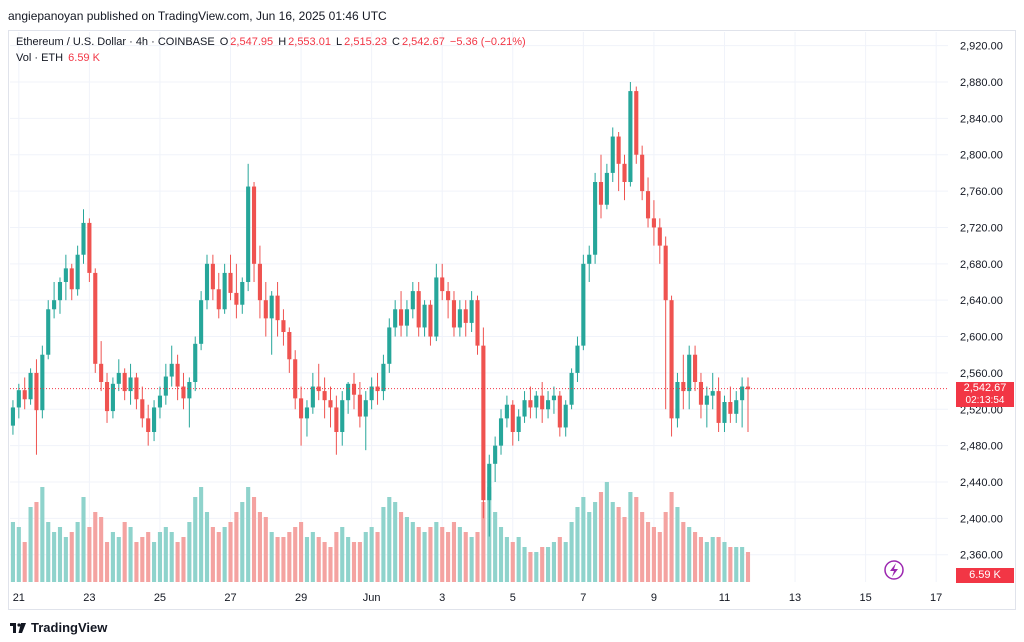 Image resolution: width=1024 pixels, height=642 pixels. Describe the element at coordinates (981, 192) in the screenshot. I see `price-tick-label: 2,760.00` at that location.